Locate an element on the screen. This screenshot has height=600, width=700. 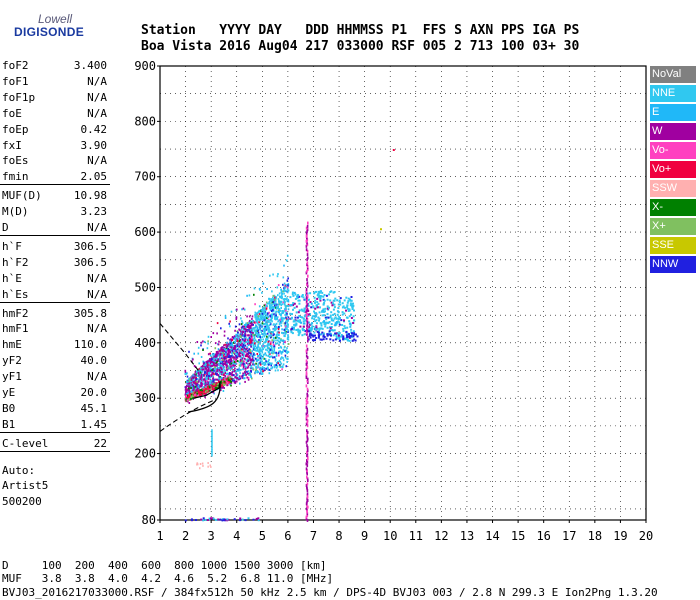
x-tick-label: 16 is located at coordinates (543, 536).